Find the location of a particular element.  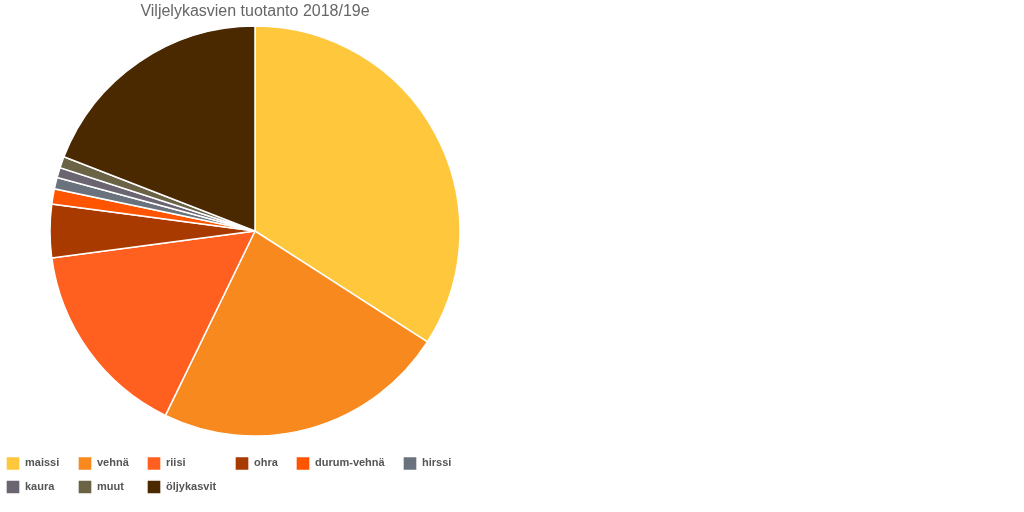

legend-label: ohra is located at coordinates (266, 462).